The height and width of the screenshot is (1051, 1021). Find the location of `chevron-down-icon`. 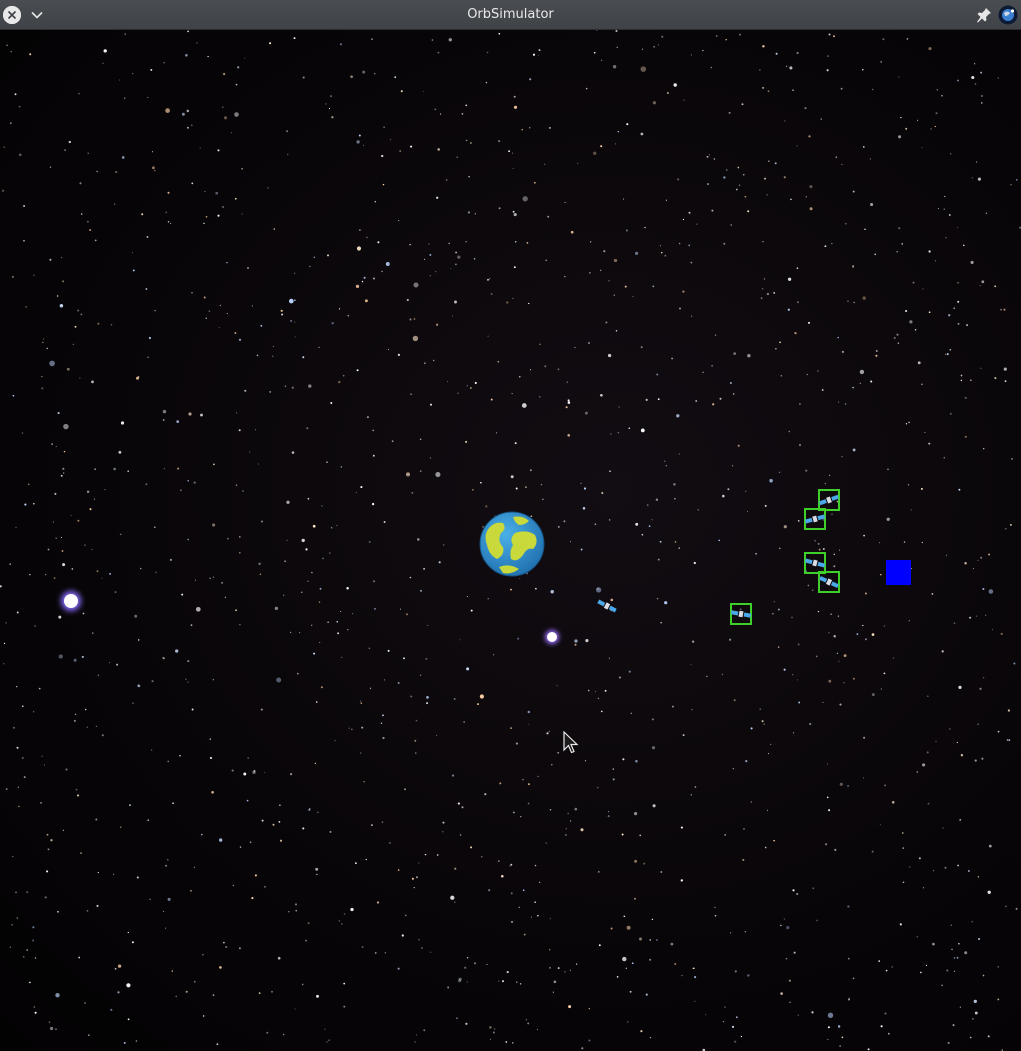

chevron-down-icon is located at coordinates (37, 15).